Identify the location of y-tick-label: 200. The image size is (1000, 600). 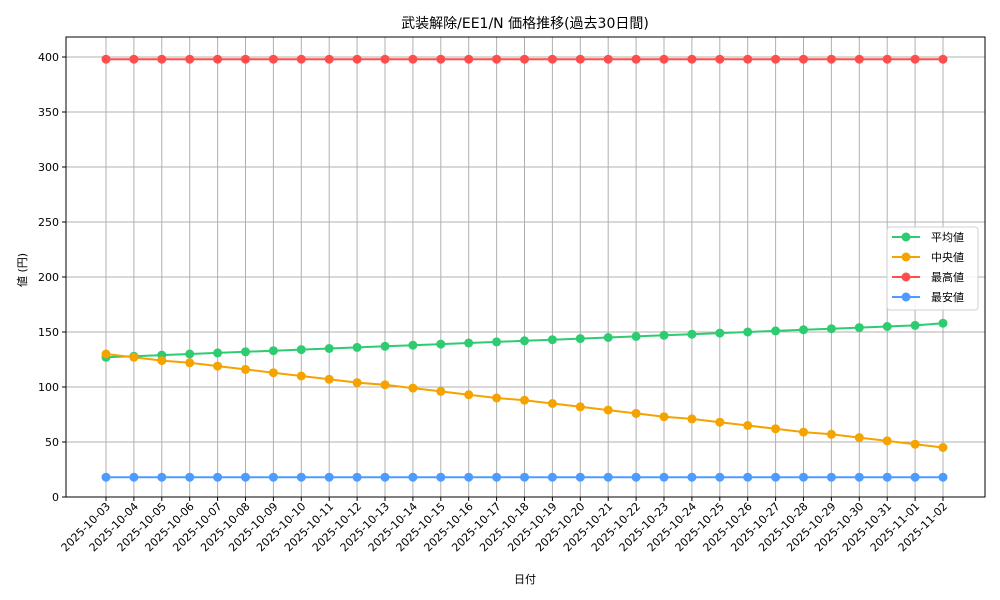
(48, 277).